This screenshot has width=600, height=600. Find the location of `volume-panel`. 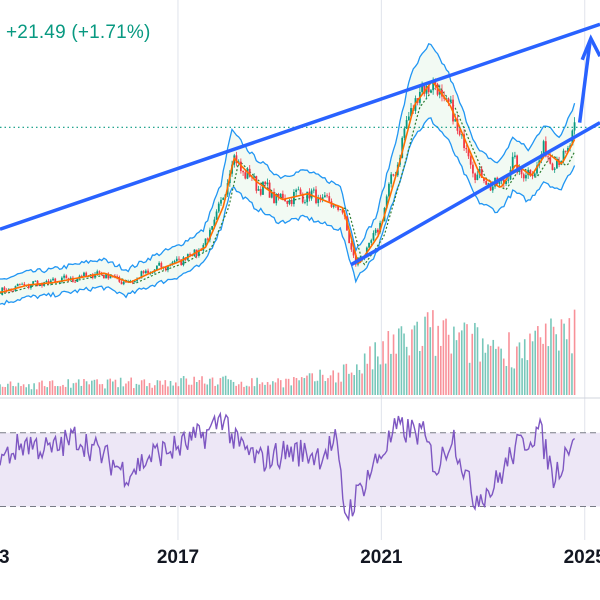

volume-panel is located at coordinates (288, 352).